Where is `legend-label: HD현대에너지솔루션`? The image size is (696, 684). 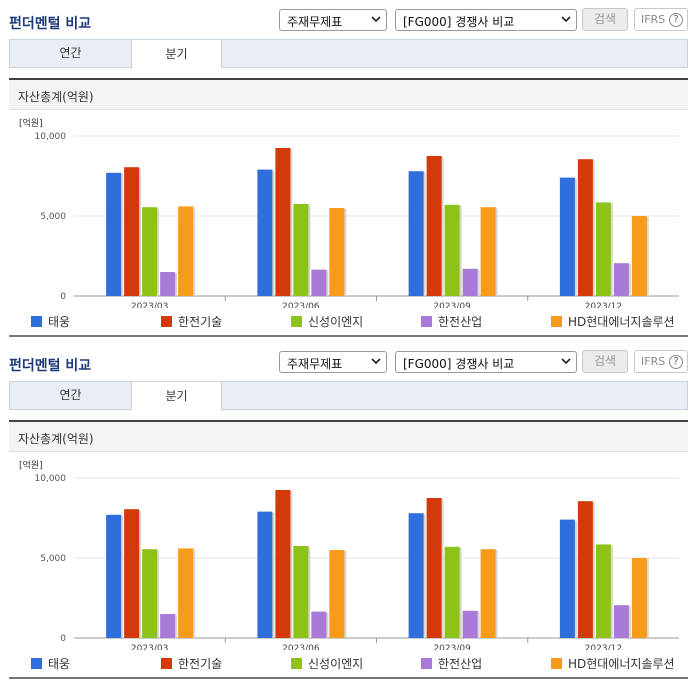 legend-label: HD현대에너지솔루션 is located at coordinates (621, 322).